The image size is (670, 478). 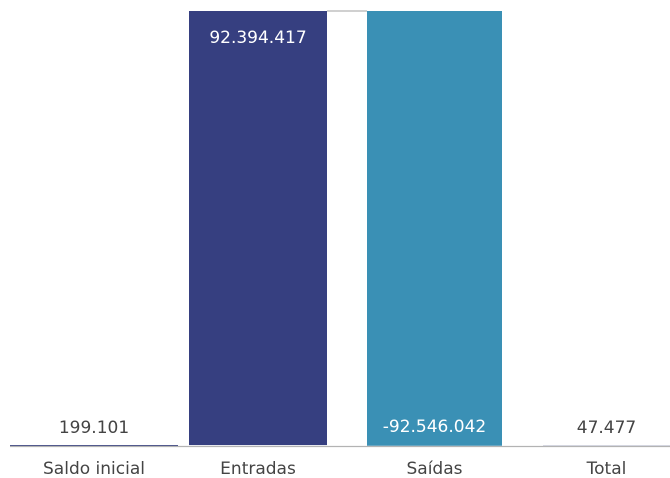 What do you see at coordinates (257, 38) in the screenshot?
I see `data-label: 92.394.417` at bounding box center [257, 38].